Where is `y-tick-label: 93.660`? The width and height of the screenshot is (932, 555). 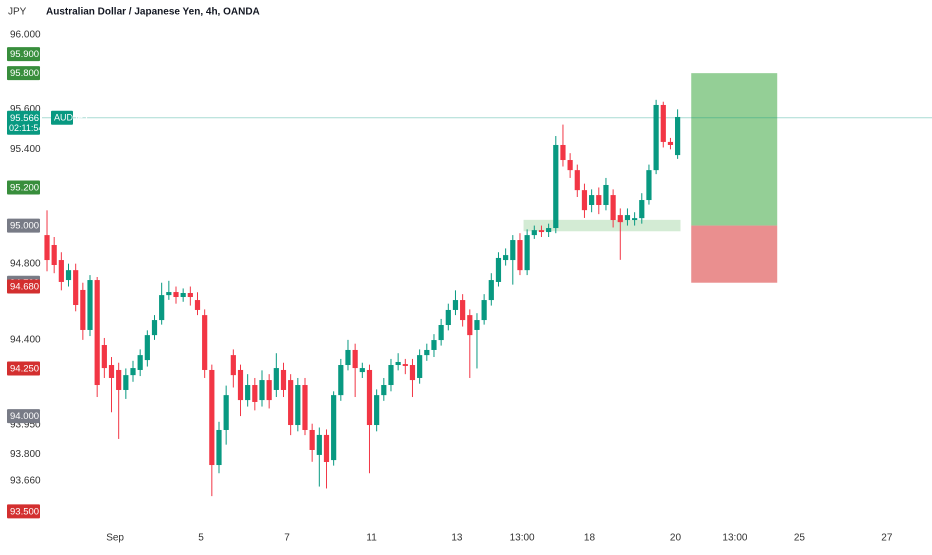 y-tick-label: 93.660 is located at coordinates (25, 480).